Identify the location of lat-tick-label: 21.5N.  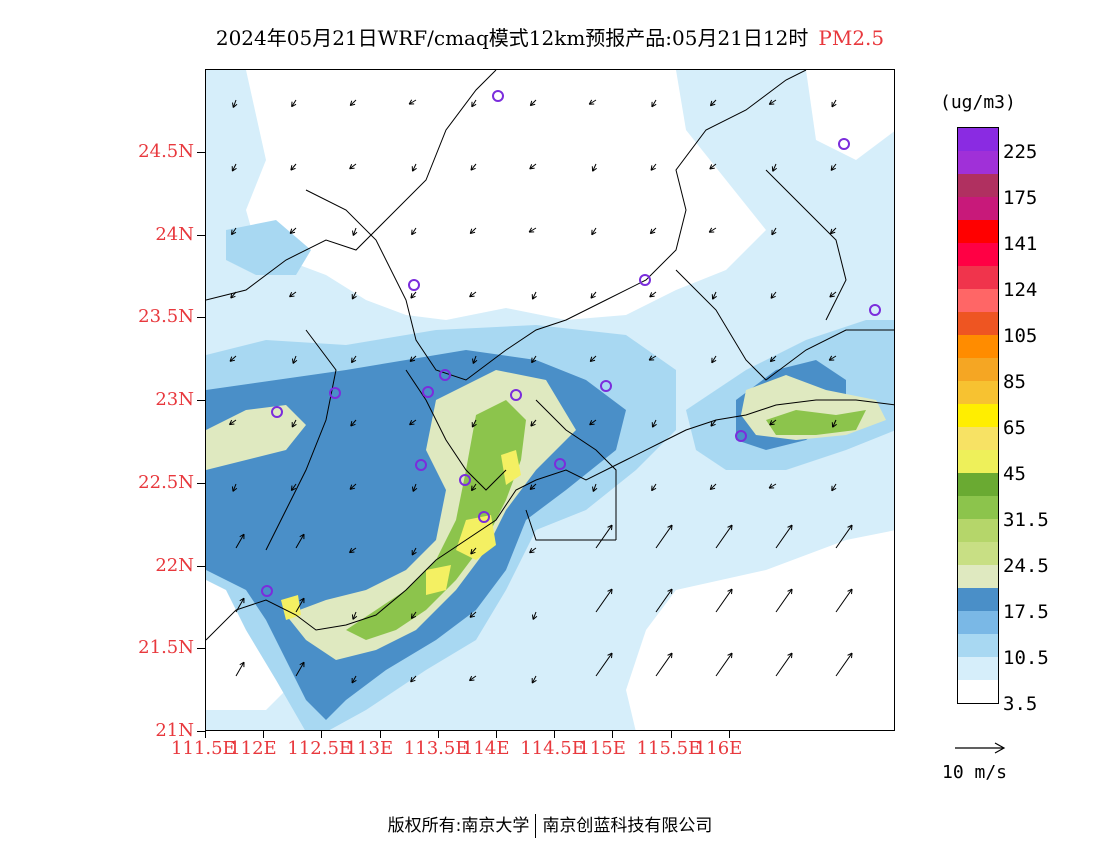
(166, 648).